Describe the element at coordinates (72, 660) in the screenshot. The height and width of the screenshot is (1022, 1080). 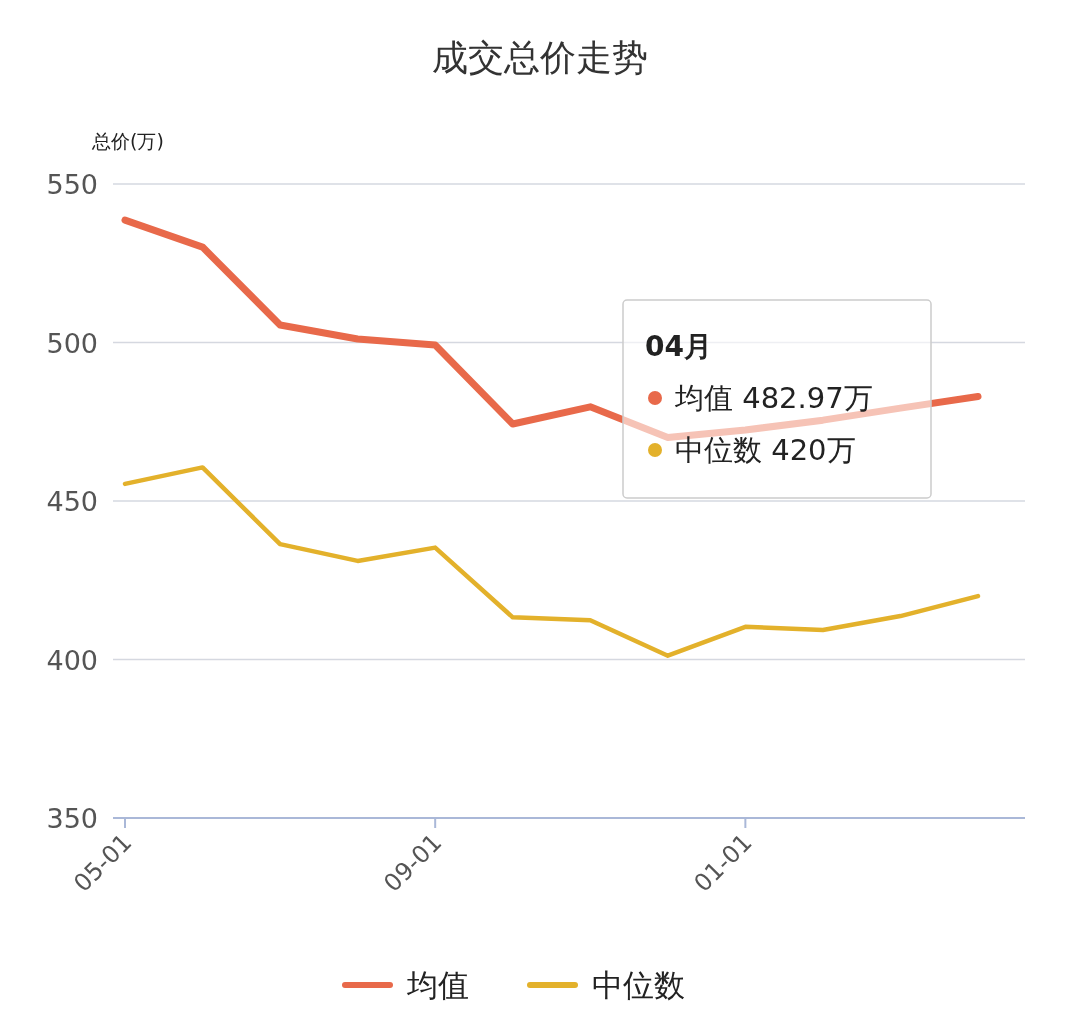
I see `y-tick-label: 400` at that location.